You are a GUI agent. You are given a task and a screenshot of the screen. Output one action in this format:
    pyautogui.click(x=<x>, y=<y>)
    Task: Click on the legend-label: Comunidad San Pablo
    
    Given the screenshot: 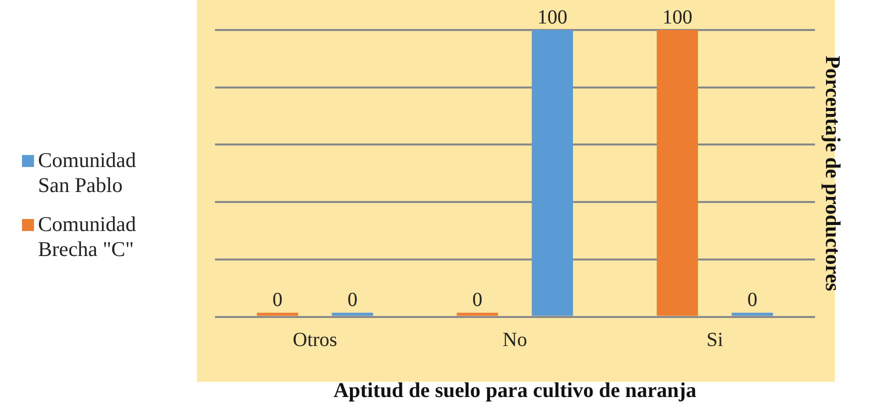 What is the action you would take?
    pyautogui.click(x=87, y=173)
    